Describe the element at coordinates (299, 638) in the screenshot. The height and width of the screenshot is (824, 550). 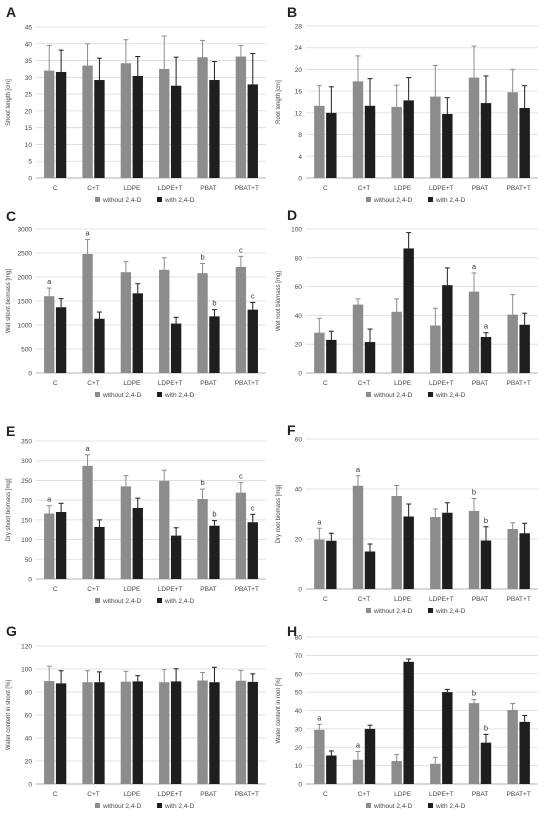
I see `y-tick-label: 80` at that location.